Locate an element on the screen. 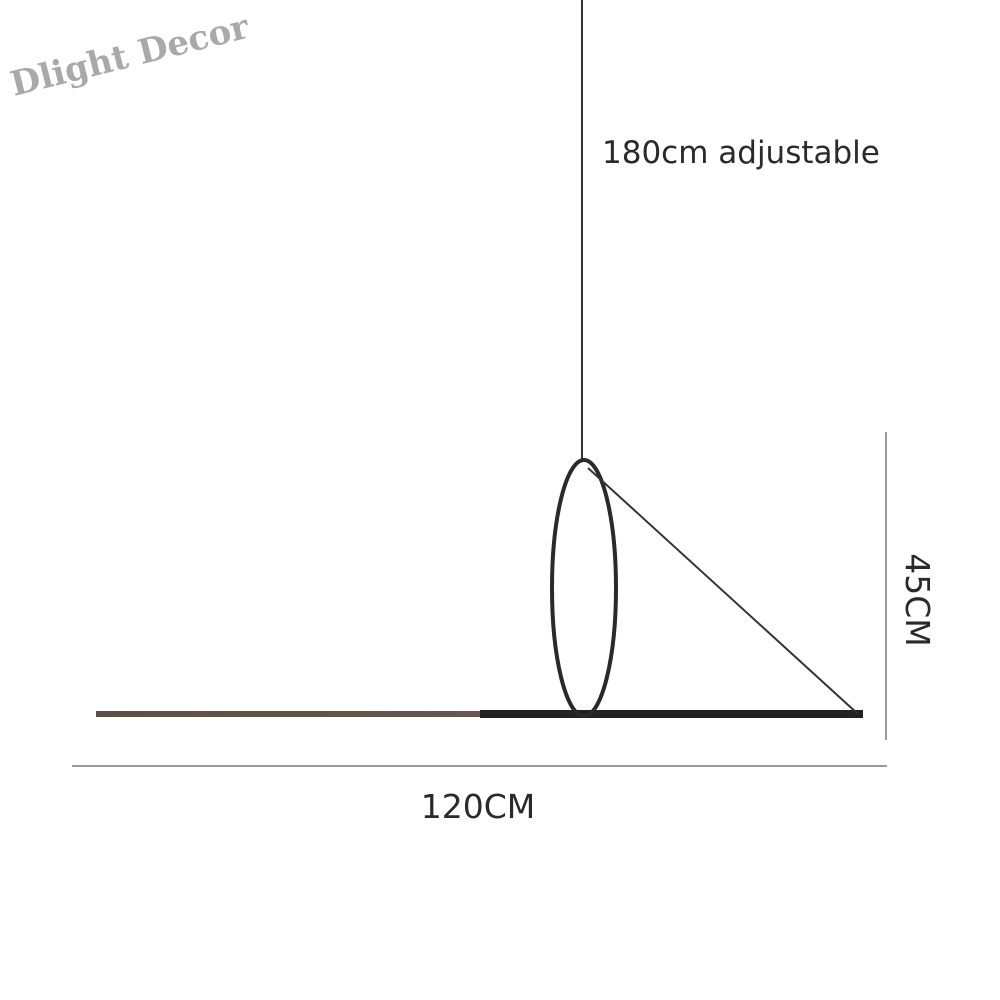  ring-light is located at coordinates (584, 588).